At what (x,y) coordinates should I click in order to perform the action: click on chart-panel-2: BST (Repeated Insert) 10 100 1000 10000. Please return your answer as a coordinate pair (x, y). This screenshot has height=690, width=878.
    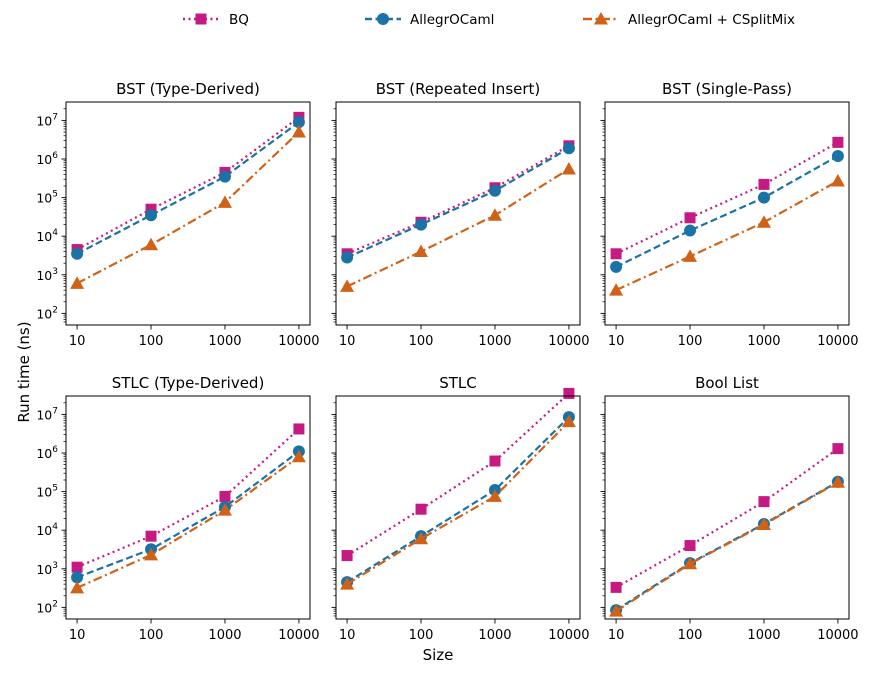
    Looking at the image, I should click on (460, 214).